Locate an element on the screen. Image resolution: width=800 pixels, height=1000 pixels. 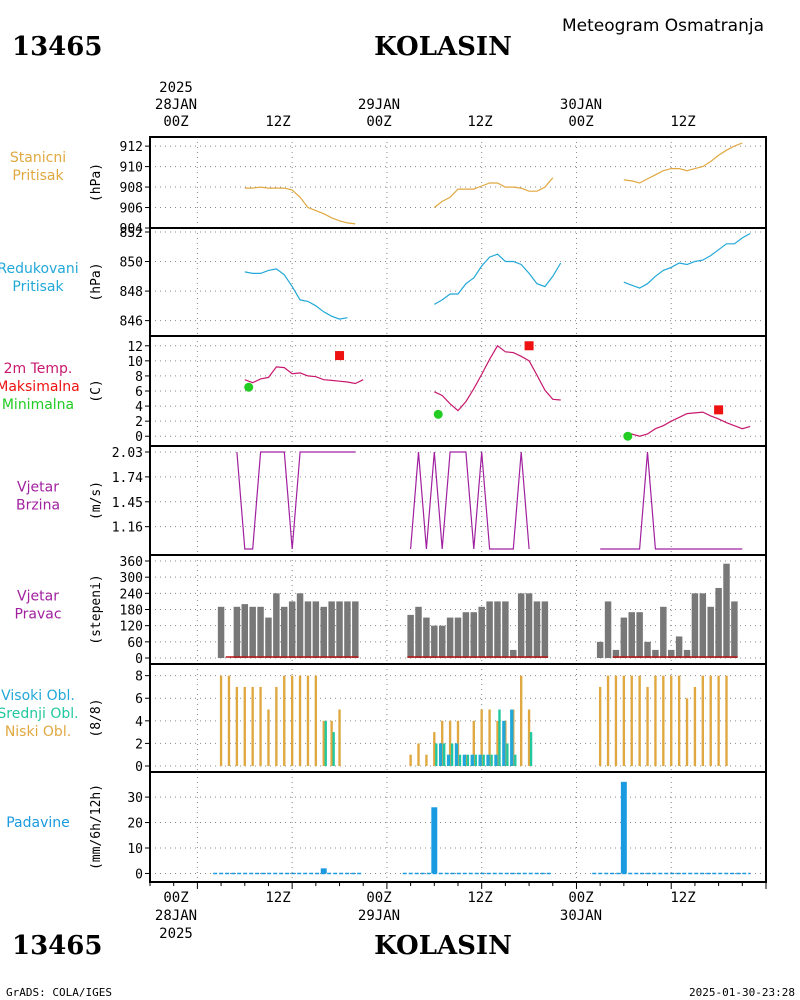
top-tick-3: 00Z is located at coordinates (378, 122).